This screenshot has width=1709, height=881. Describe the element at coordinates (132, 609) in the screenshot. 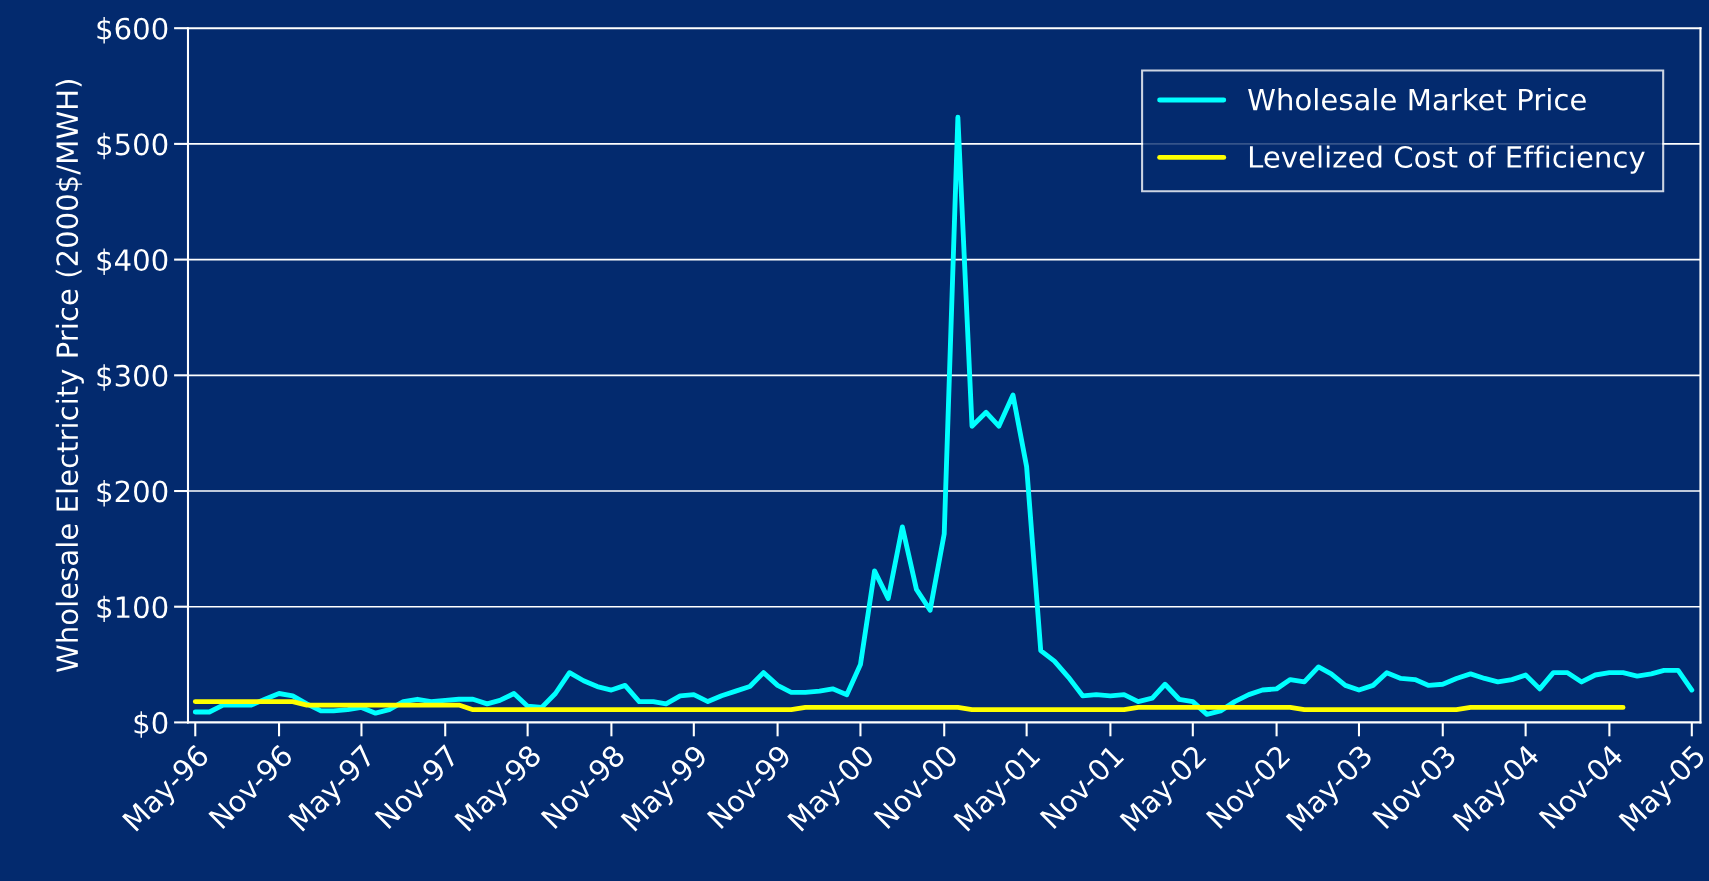

I see `y-tick-label: $100` at that location.